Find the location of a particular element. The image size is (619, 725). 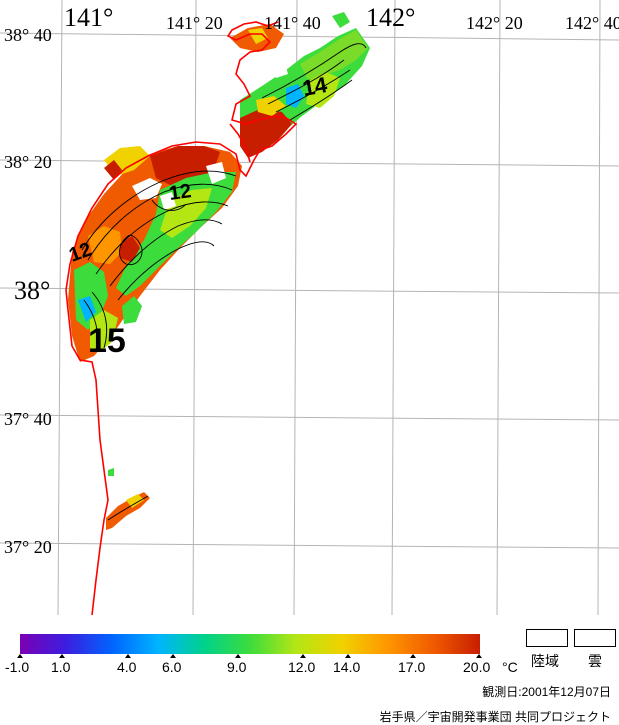

cloud-label: 雲 is located at coordinates (595, 661).